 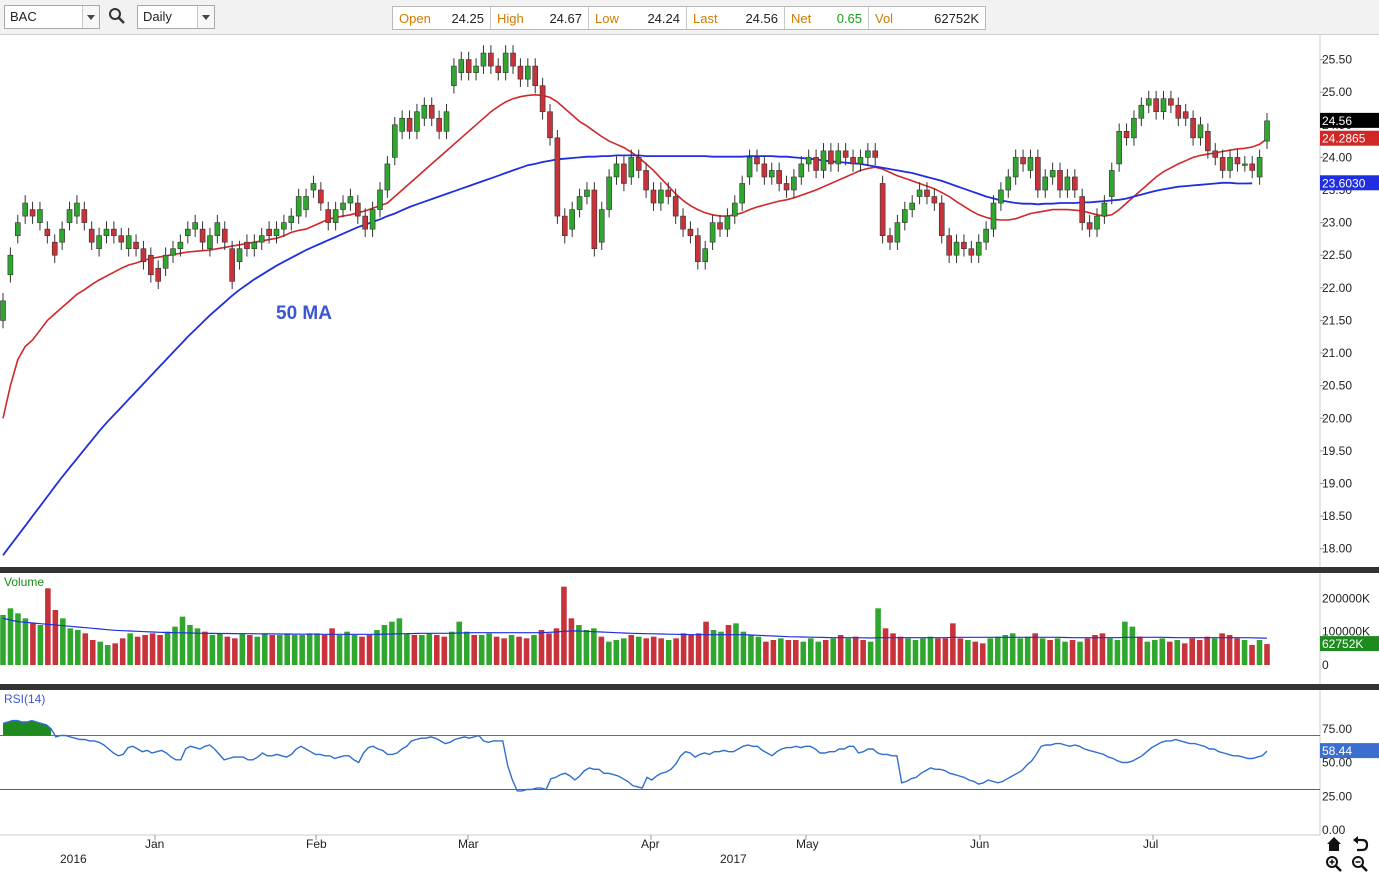 What do you see at coordinates (1344, 139) in the screenshot?
I see `price-badge-text: 24.2865` at bounding box center [1344, 139].